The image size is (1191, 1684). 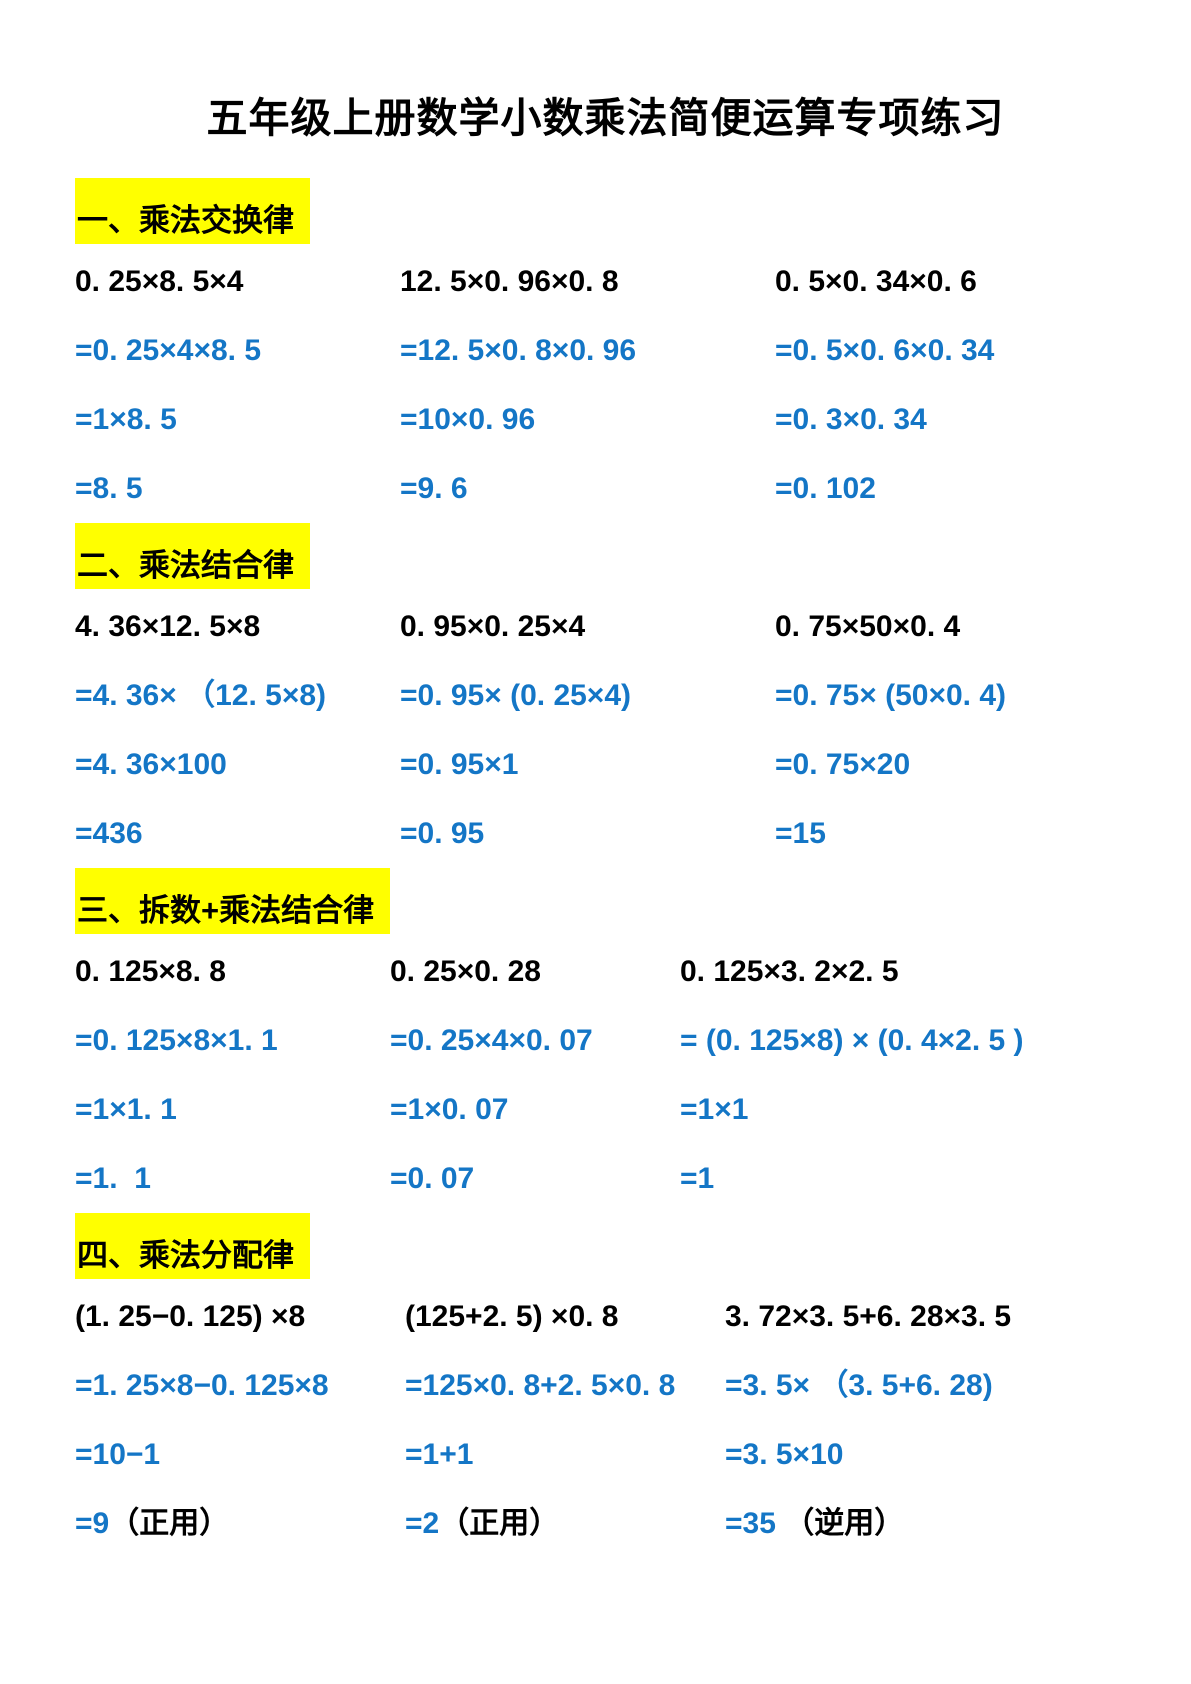 I want to click on solution-step: =0. 95×1, so click(x=459, y=765).